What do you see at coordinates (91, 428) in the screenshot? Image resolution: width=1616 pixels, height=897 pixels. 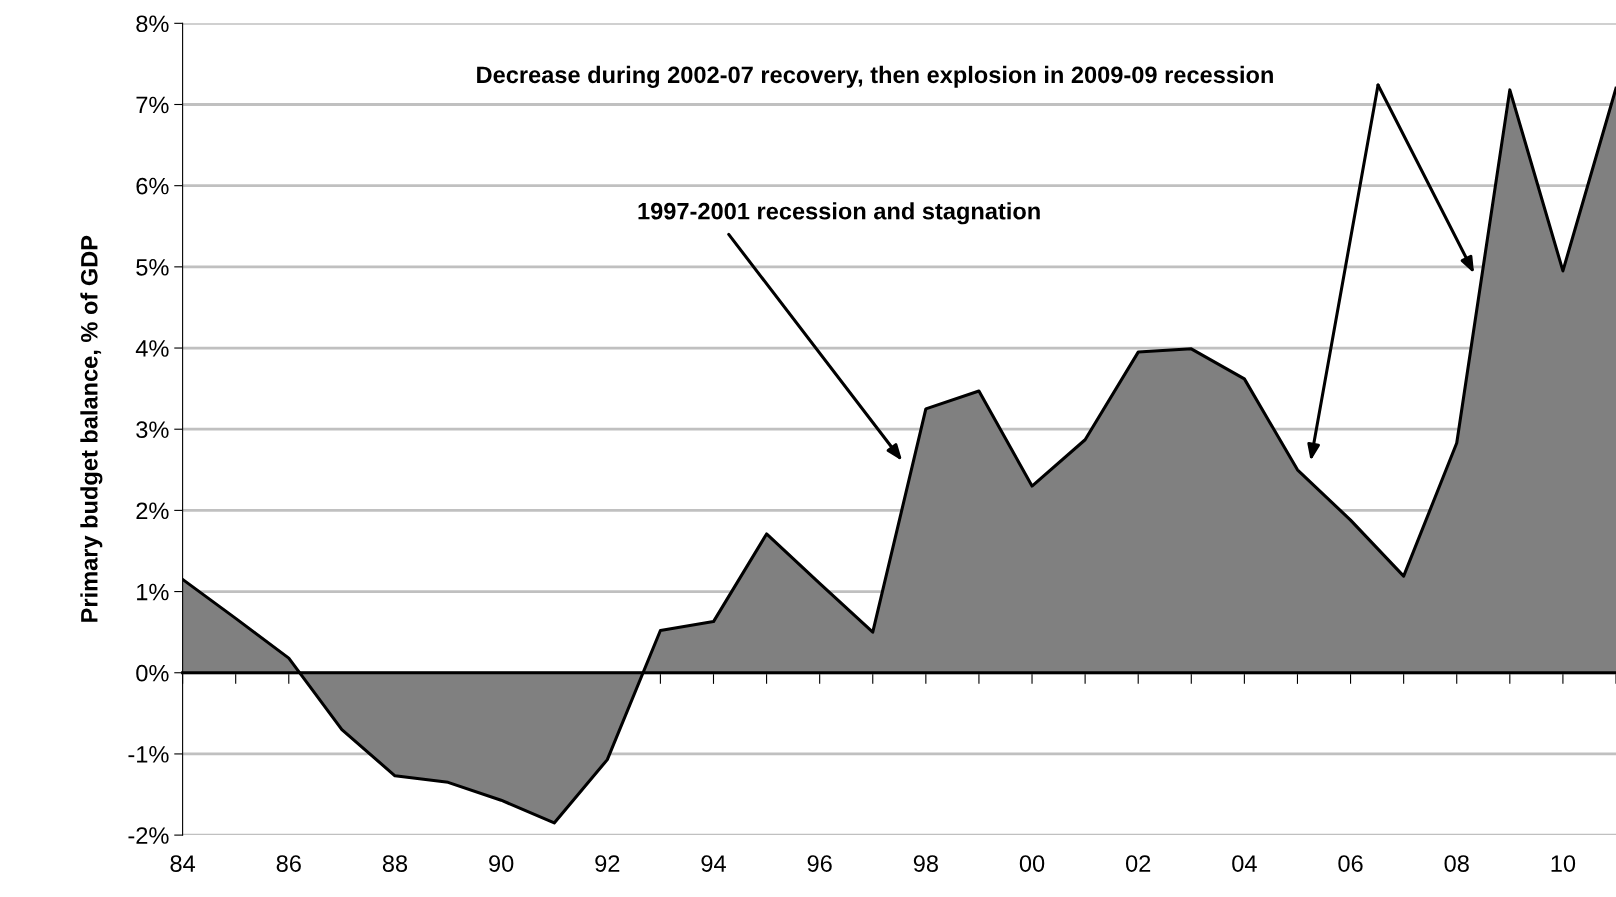 I see `y-axis-title: Primary budget balance, % of GDP` at bounding box center [91, 428].